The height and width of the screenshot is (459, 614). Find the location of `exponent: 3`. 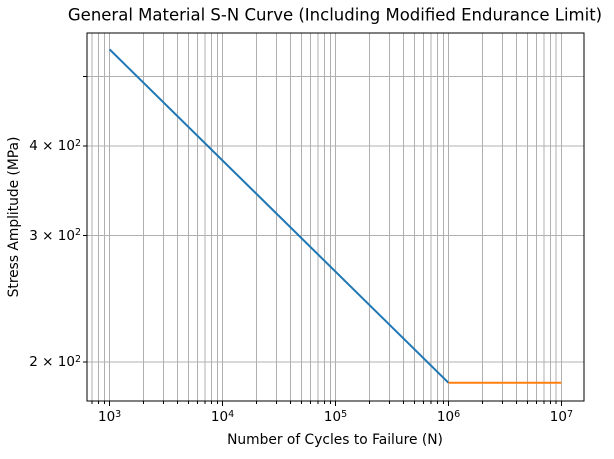

exponent: 3 is located at coordinates (118, 414).